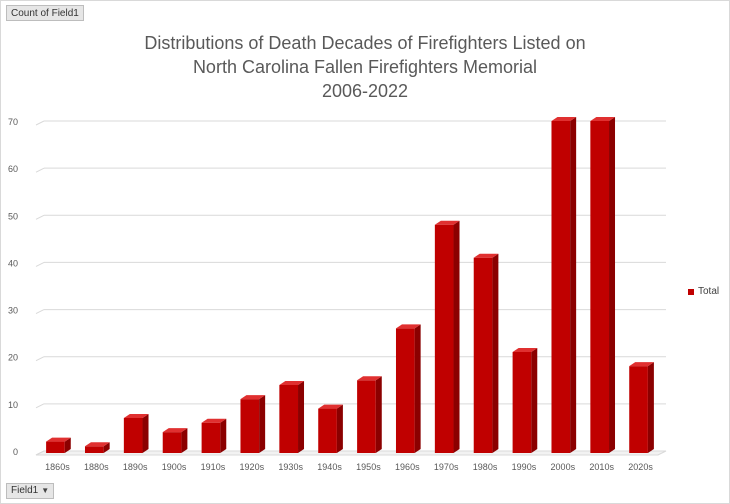 This screenshot has height=504, width=730. I want to click on pivot-value-field-button: Count of Field1, so click(45, 13).